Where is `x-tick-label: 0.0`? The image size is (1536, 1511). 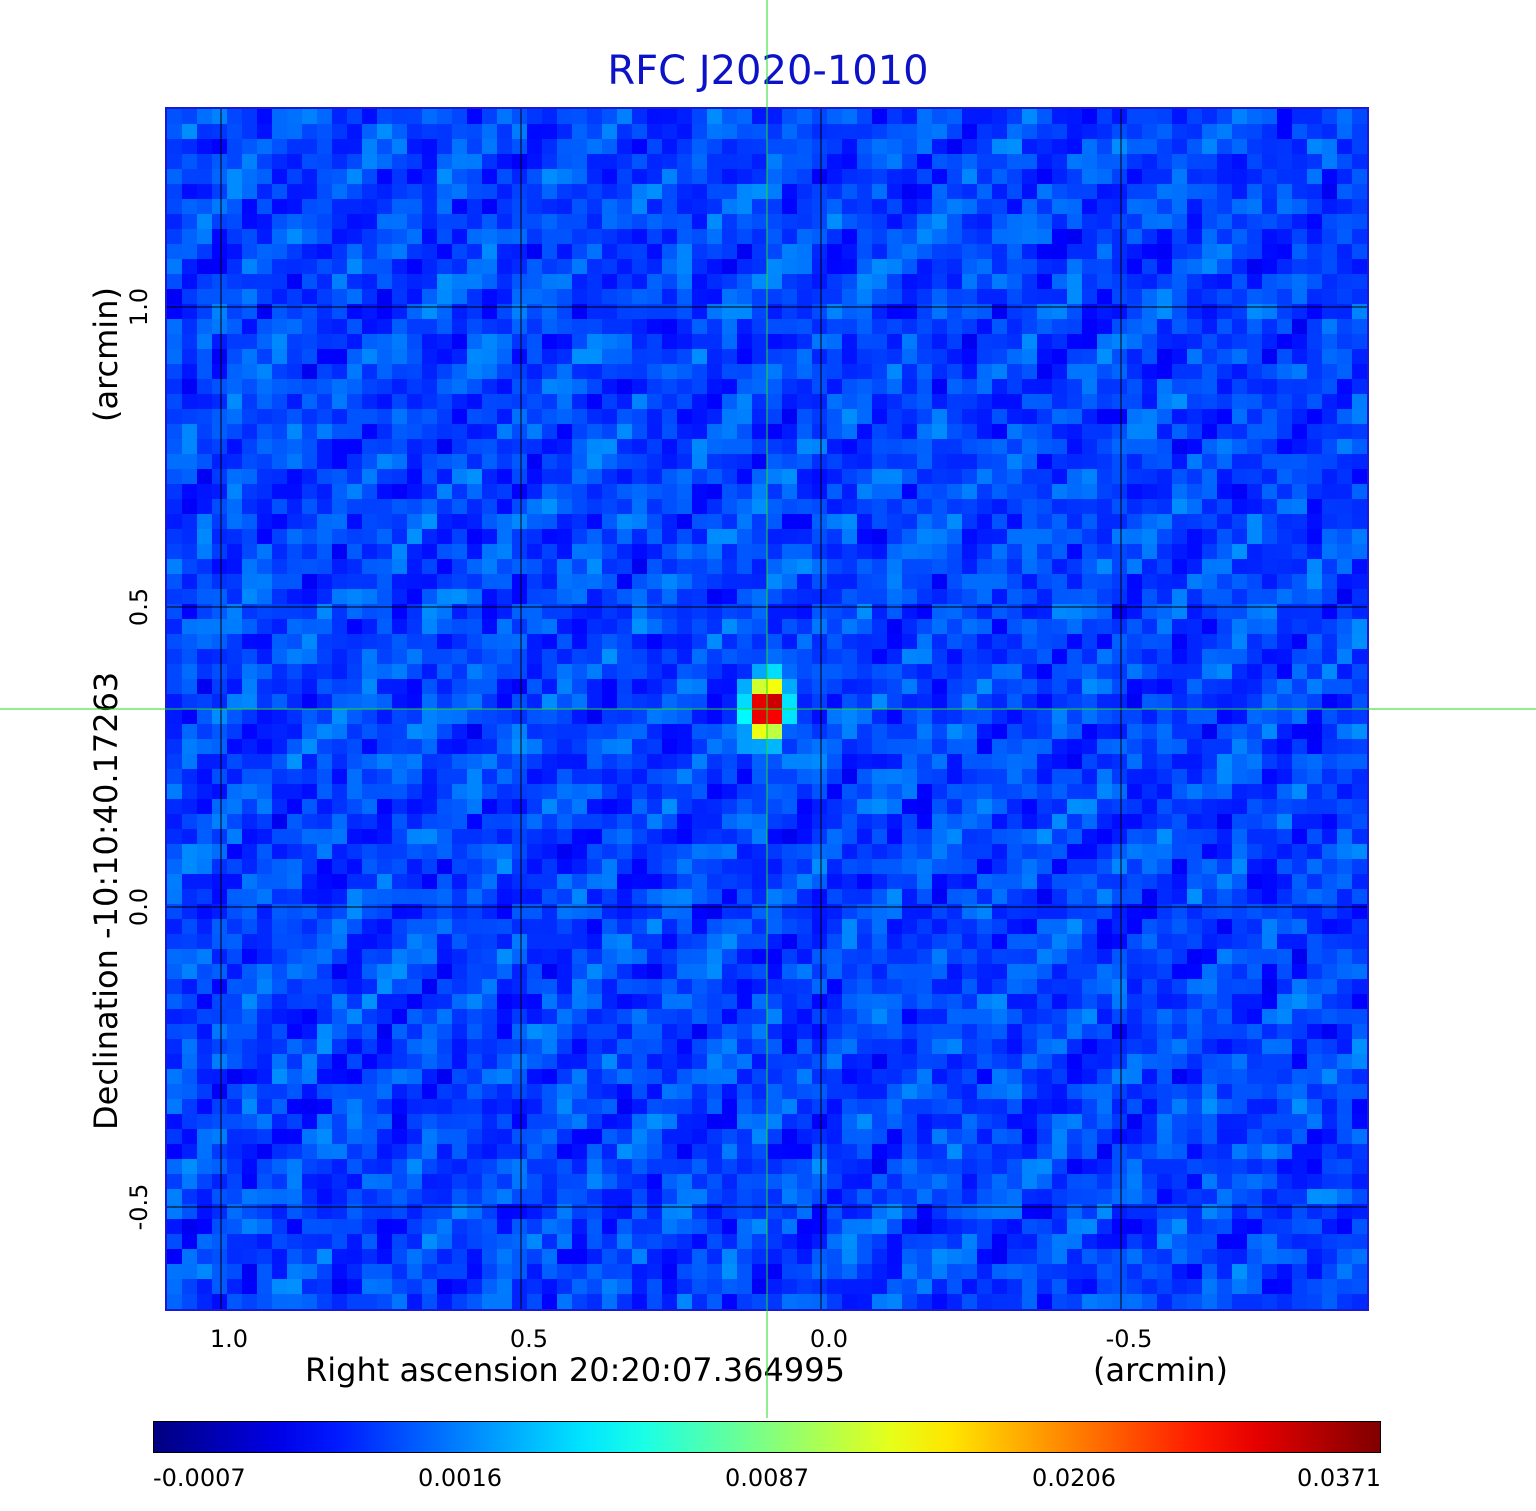
x-tick-label: 0.0 is located at coordinates (829, 1339).